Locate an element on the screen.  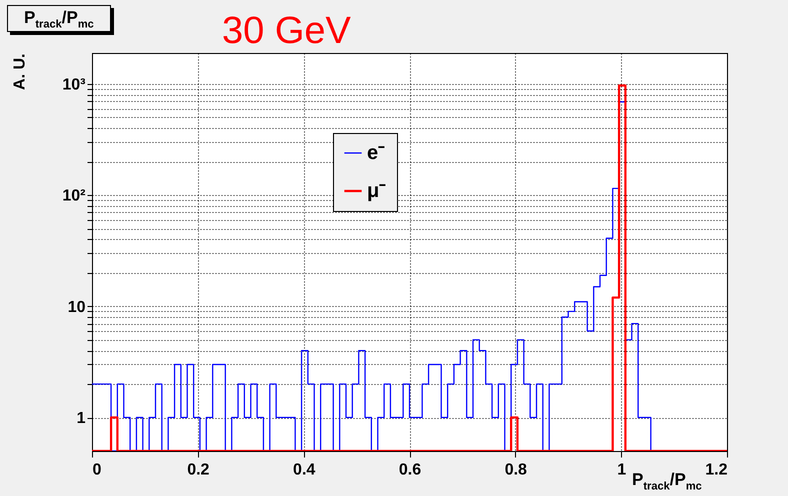
text: 30 GeV is located at coordinates (286, 31).